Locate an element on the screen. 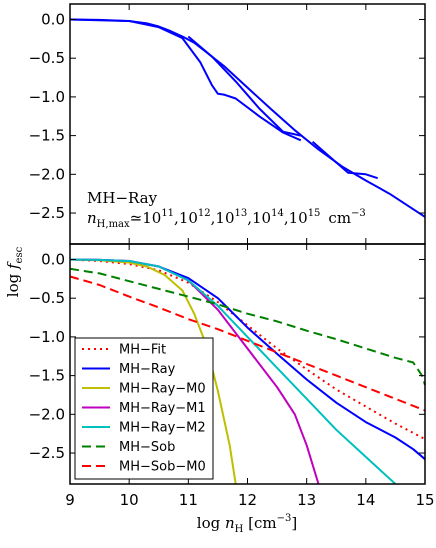 This screenshot has width=436, height=548. annot-approx: ≃10 is located at coordinates (146, 218).